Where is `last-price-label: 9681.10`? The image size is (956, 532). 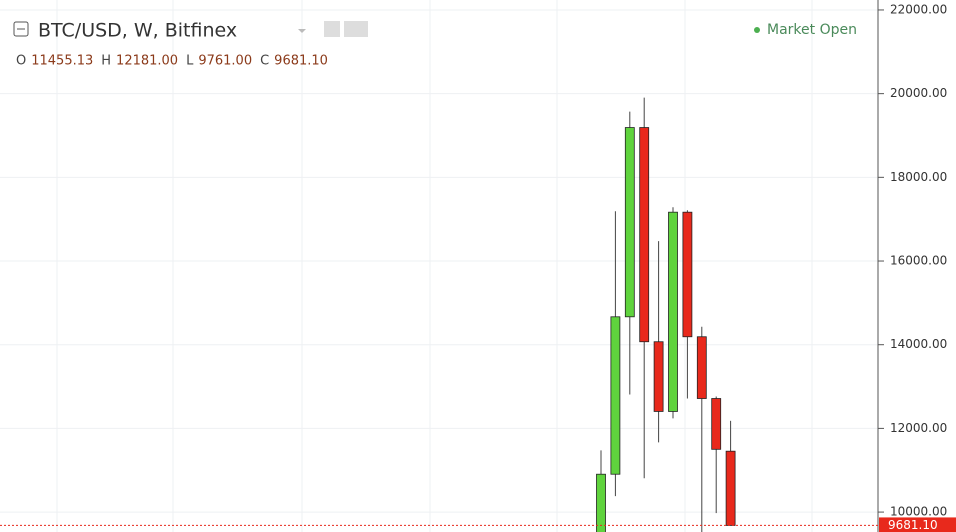 last-price-label: 9681.10 is located at coordinates (913, 525).